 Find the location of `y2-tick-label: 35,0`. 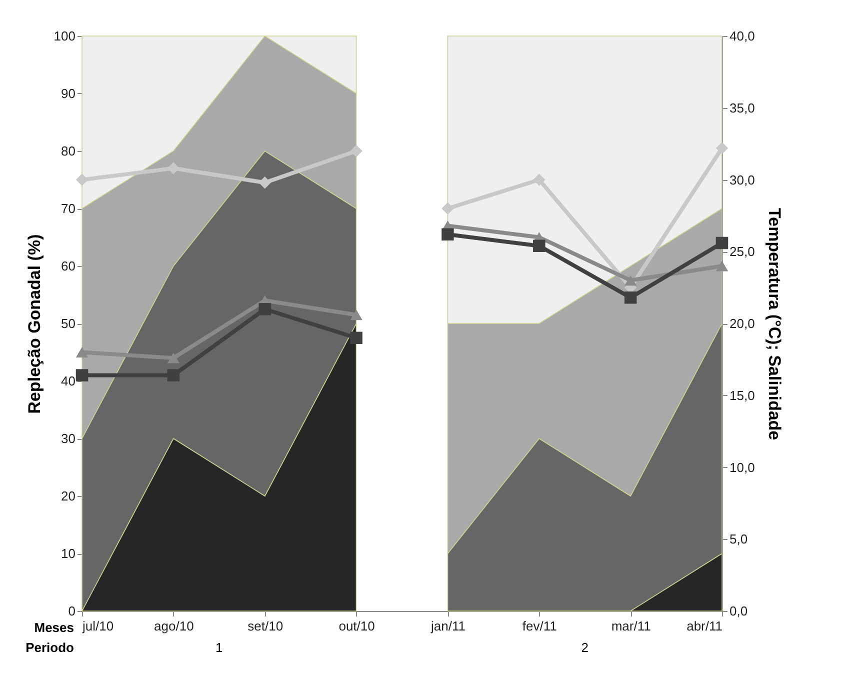

y2-tick-label: 35,0 is located at coordinates (742, 108).